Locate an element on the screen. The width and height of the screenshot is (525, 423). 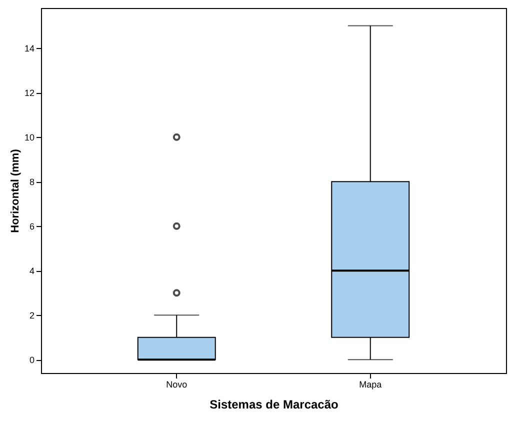
y-axis-title: Horizontal (mm) is located at coordinates (15, 190).